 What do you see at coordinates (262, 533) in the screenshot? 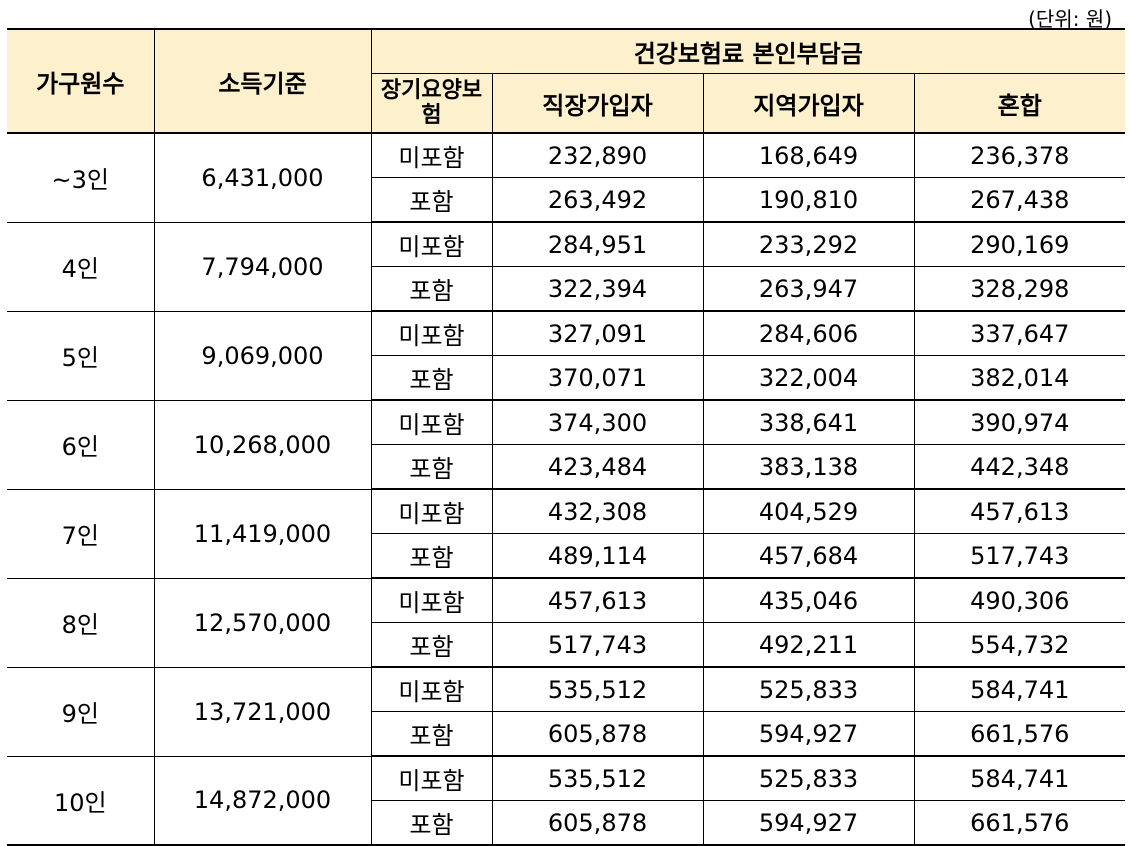
I see `income-cell: 11,419,000` at bounding box center [262, 533].